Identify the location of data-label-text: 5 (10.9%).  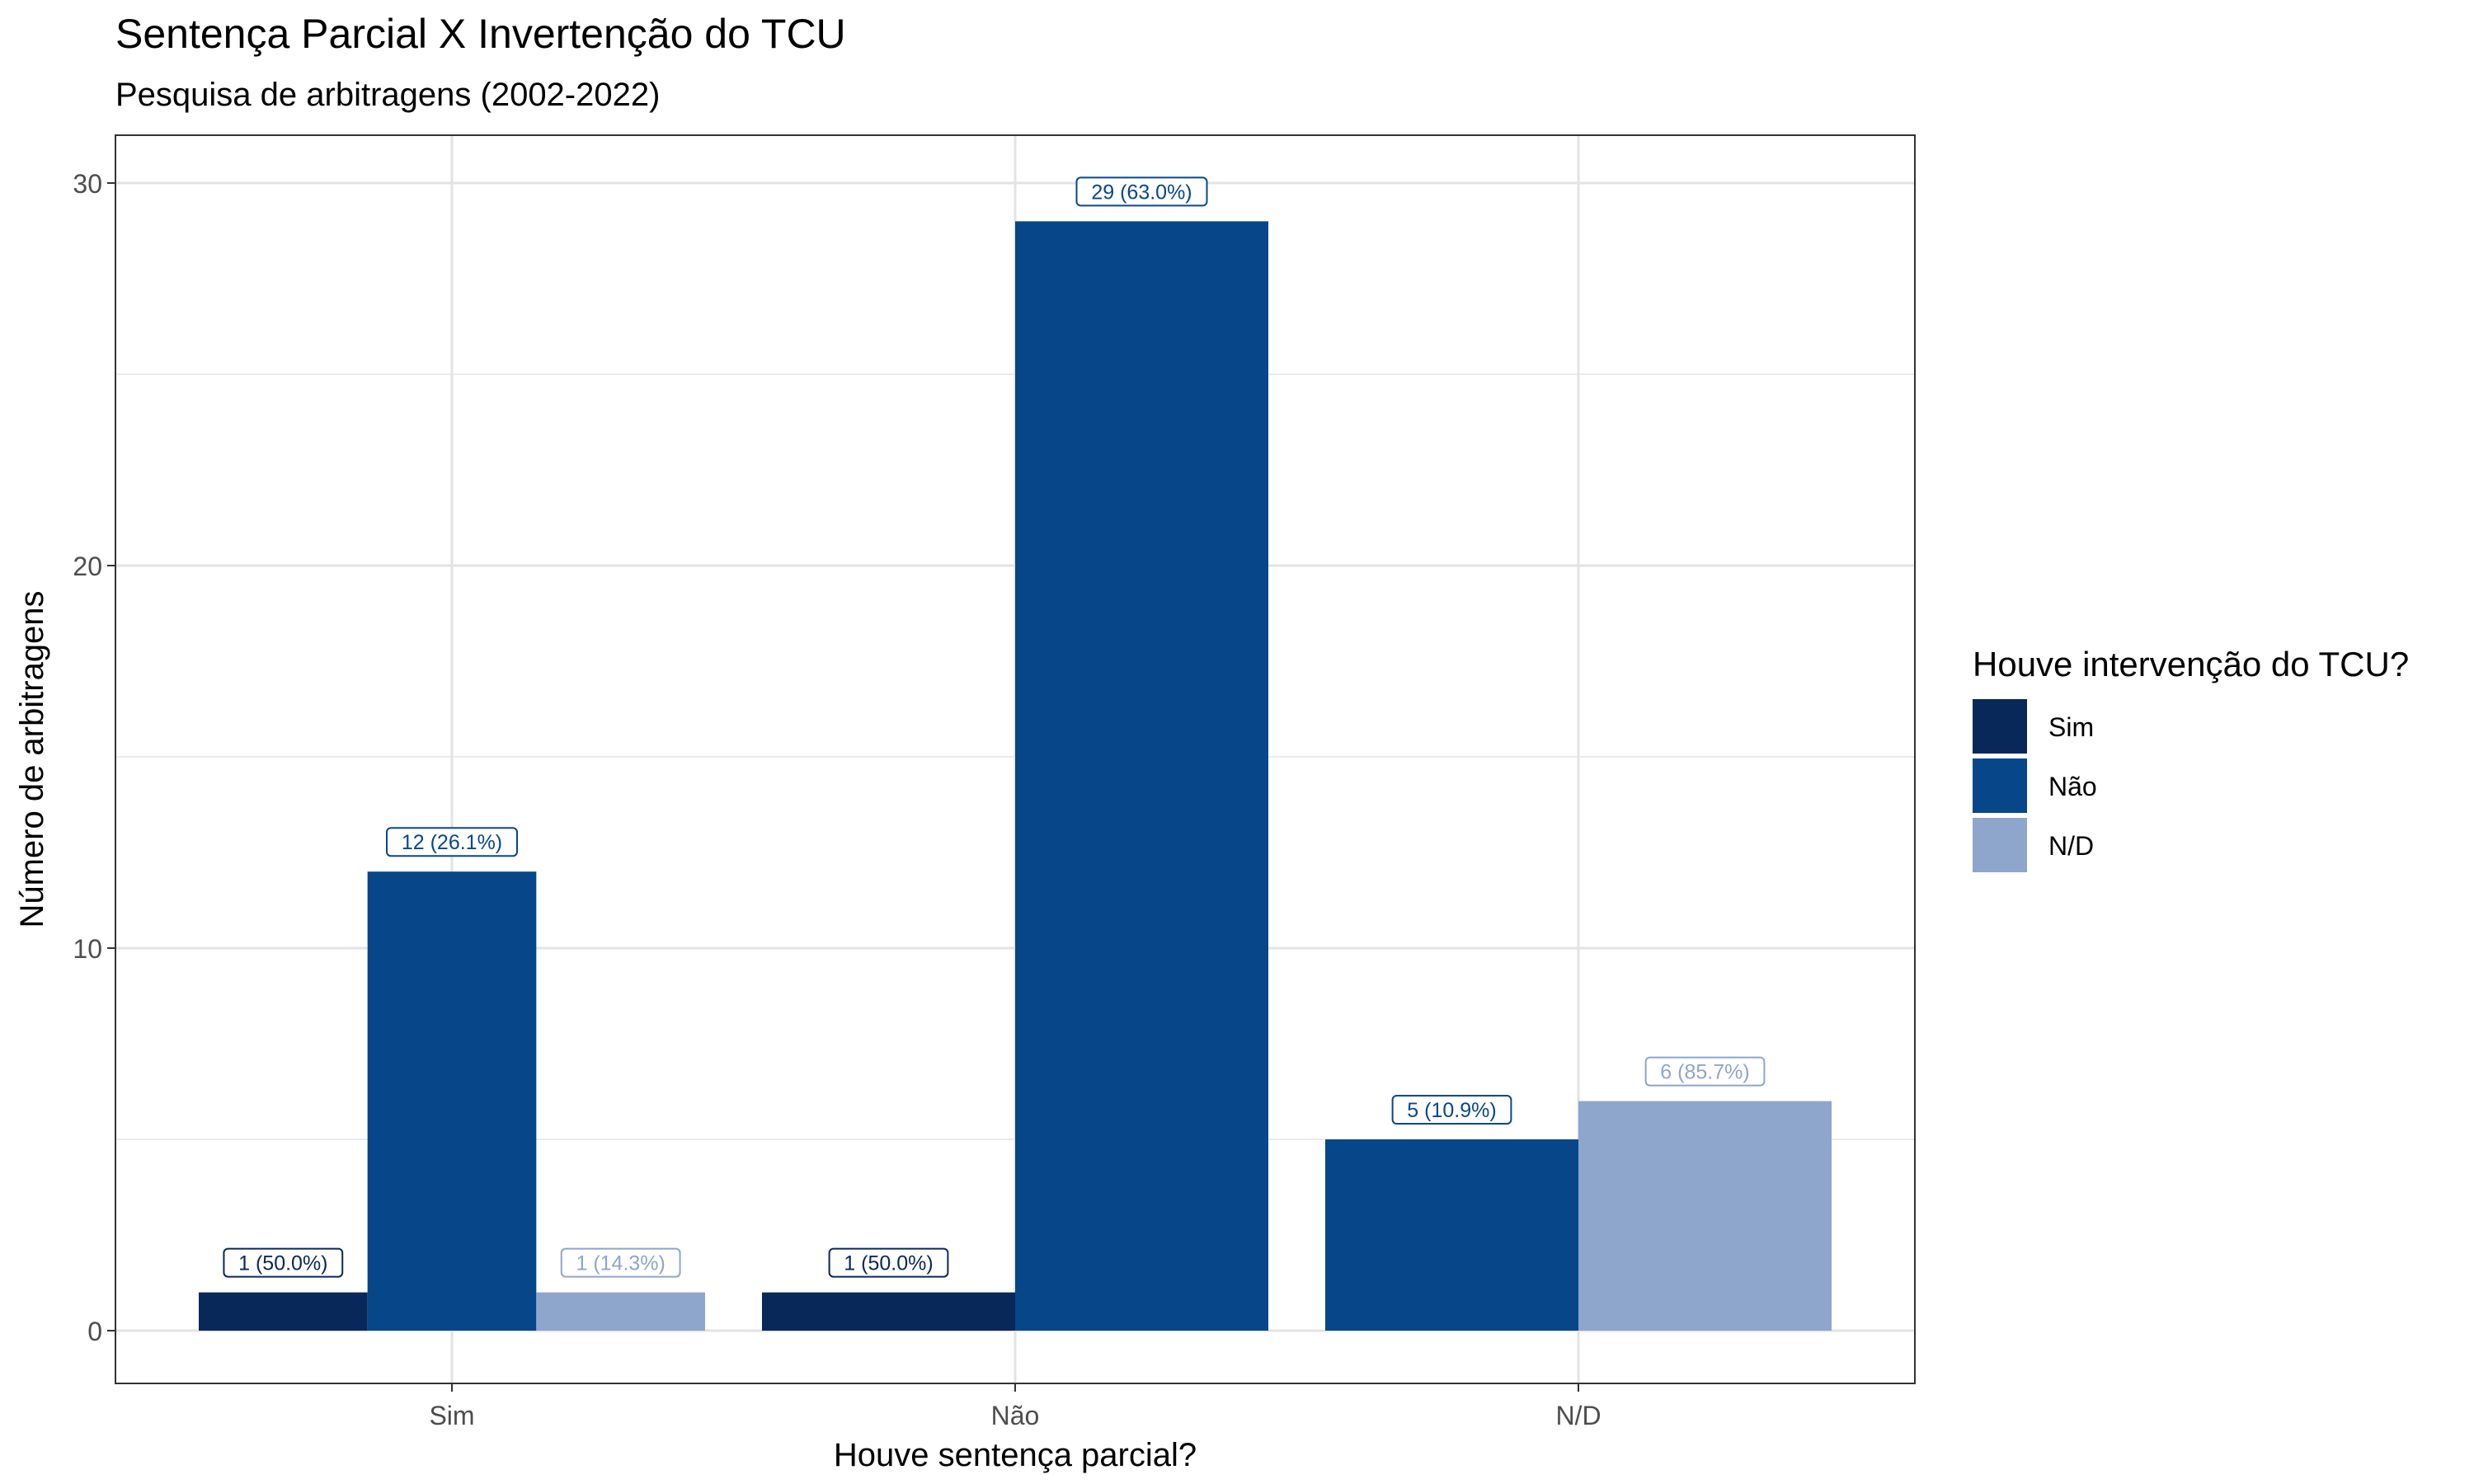
(1451, 1110).